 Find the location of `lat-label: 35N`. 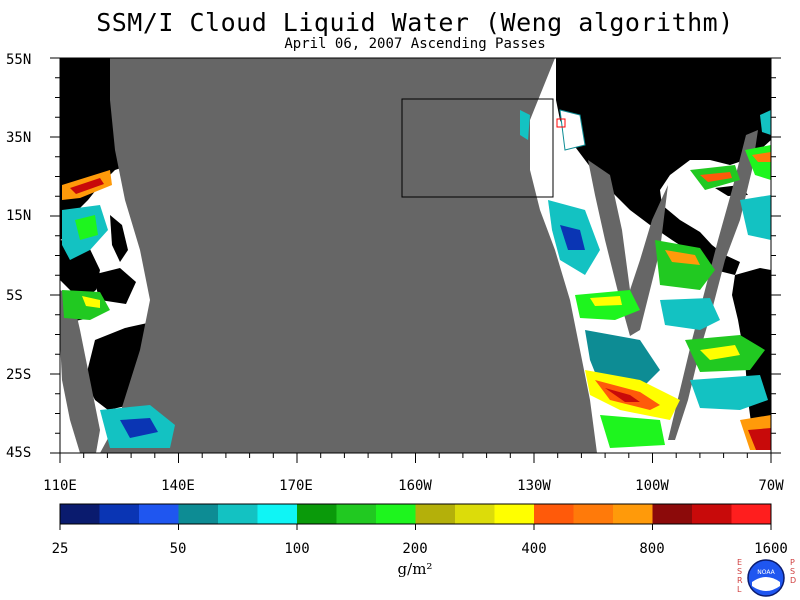

lat-label: 35N is located at coordinates (19, 138).